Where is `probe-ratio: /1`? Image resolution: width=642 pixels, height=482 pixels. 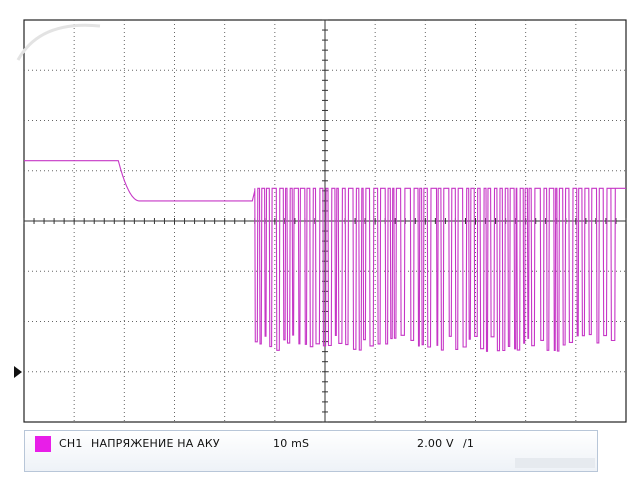
probe-ratio: /1 is located at coordinates (469, 443).